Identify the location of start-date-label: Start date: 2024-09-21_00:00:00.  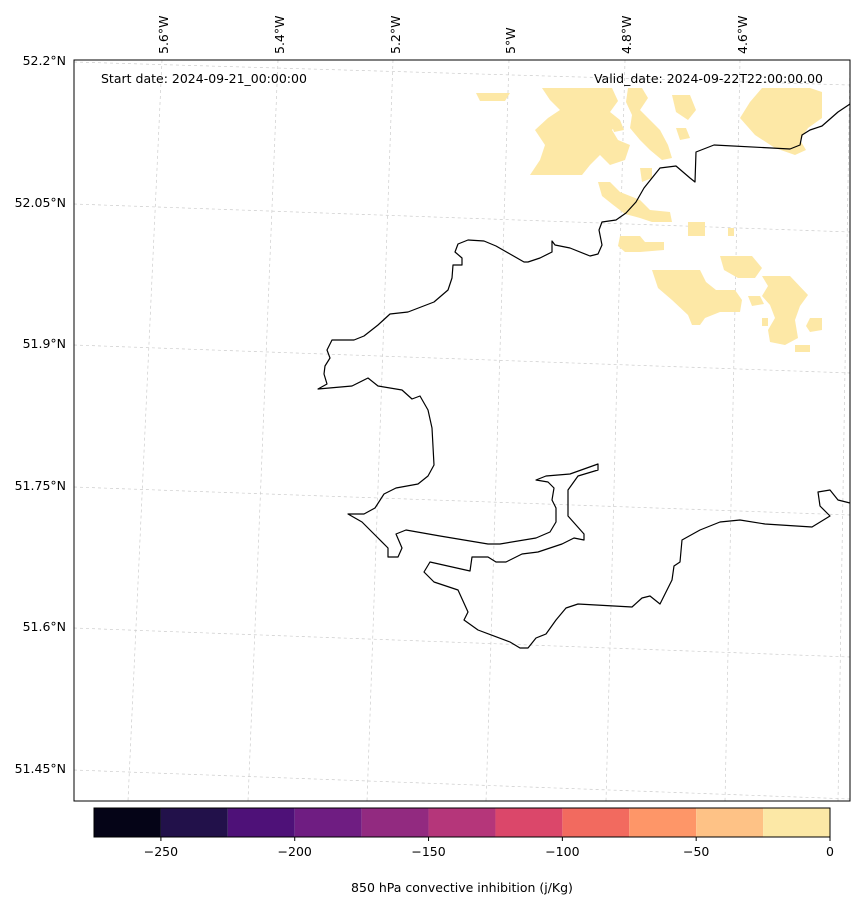
(204, 78).